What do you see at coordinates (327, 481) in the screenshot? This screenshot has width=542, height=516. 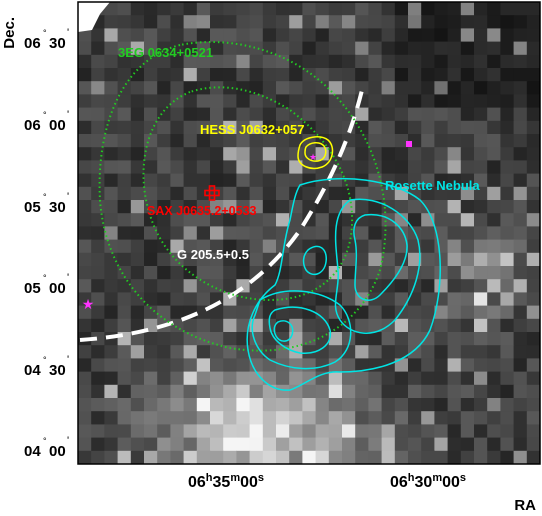 I see `x-tick-labels: 06h35m00s 06h30m00s` at bounding box center [327, 481].